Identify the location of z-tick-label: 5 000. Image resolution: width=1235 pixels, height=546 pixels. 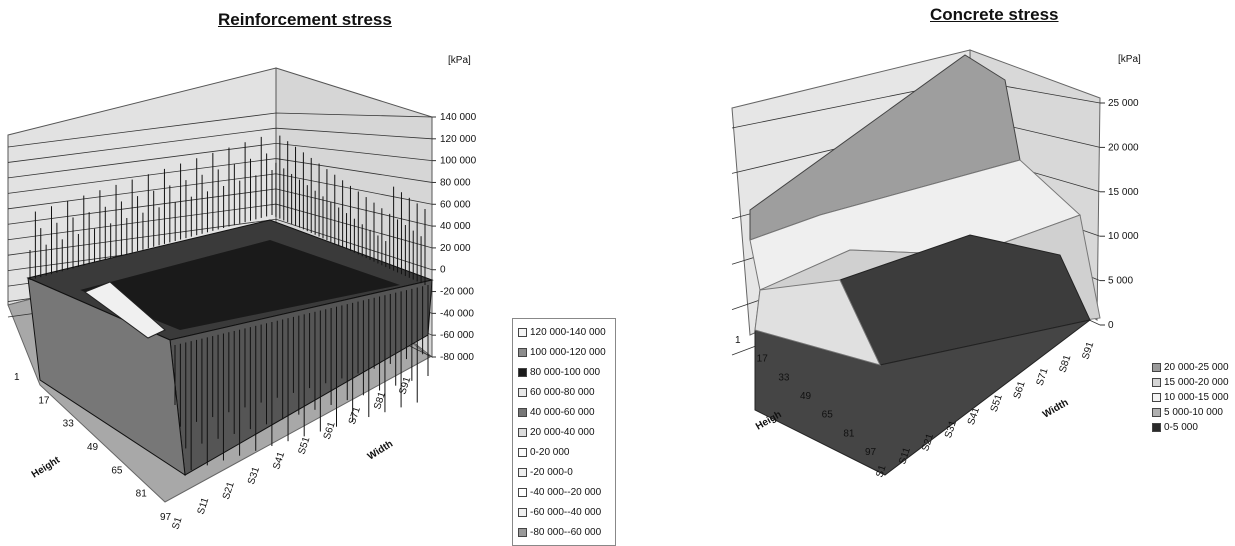
(1120, 281).